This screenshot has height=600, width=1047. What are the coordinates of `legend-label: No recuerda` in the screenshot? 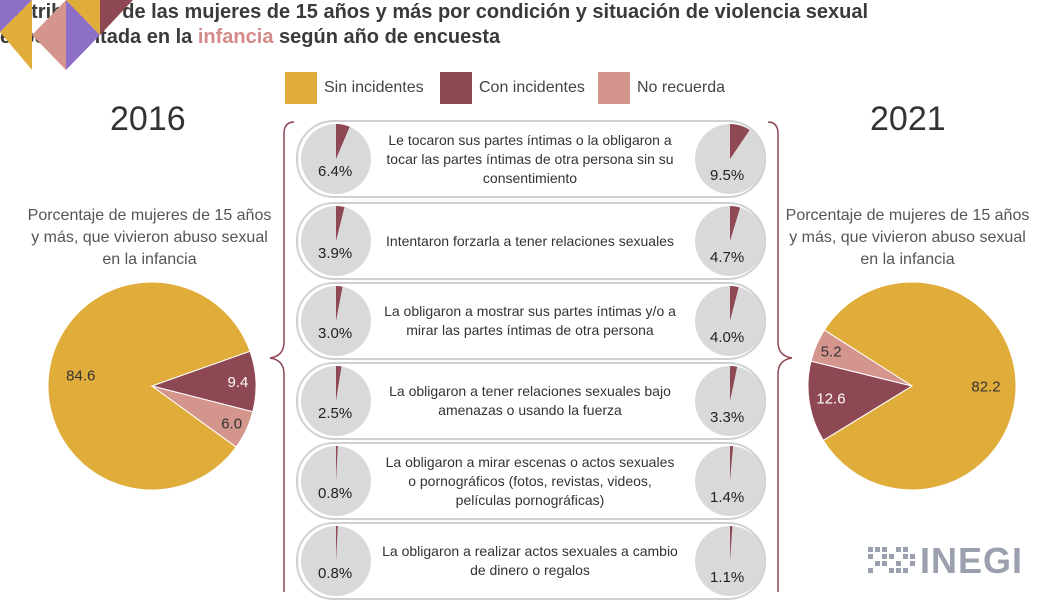 It's located at (681, 87).